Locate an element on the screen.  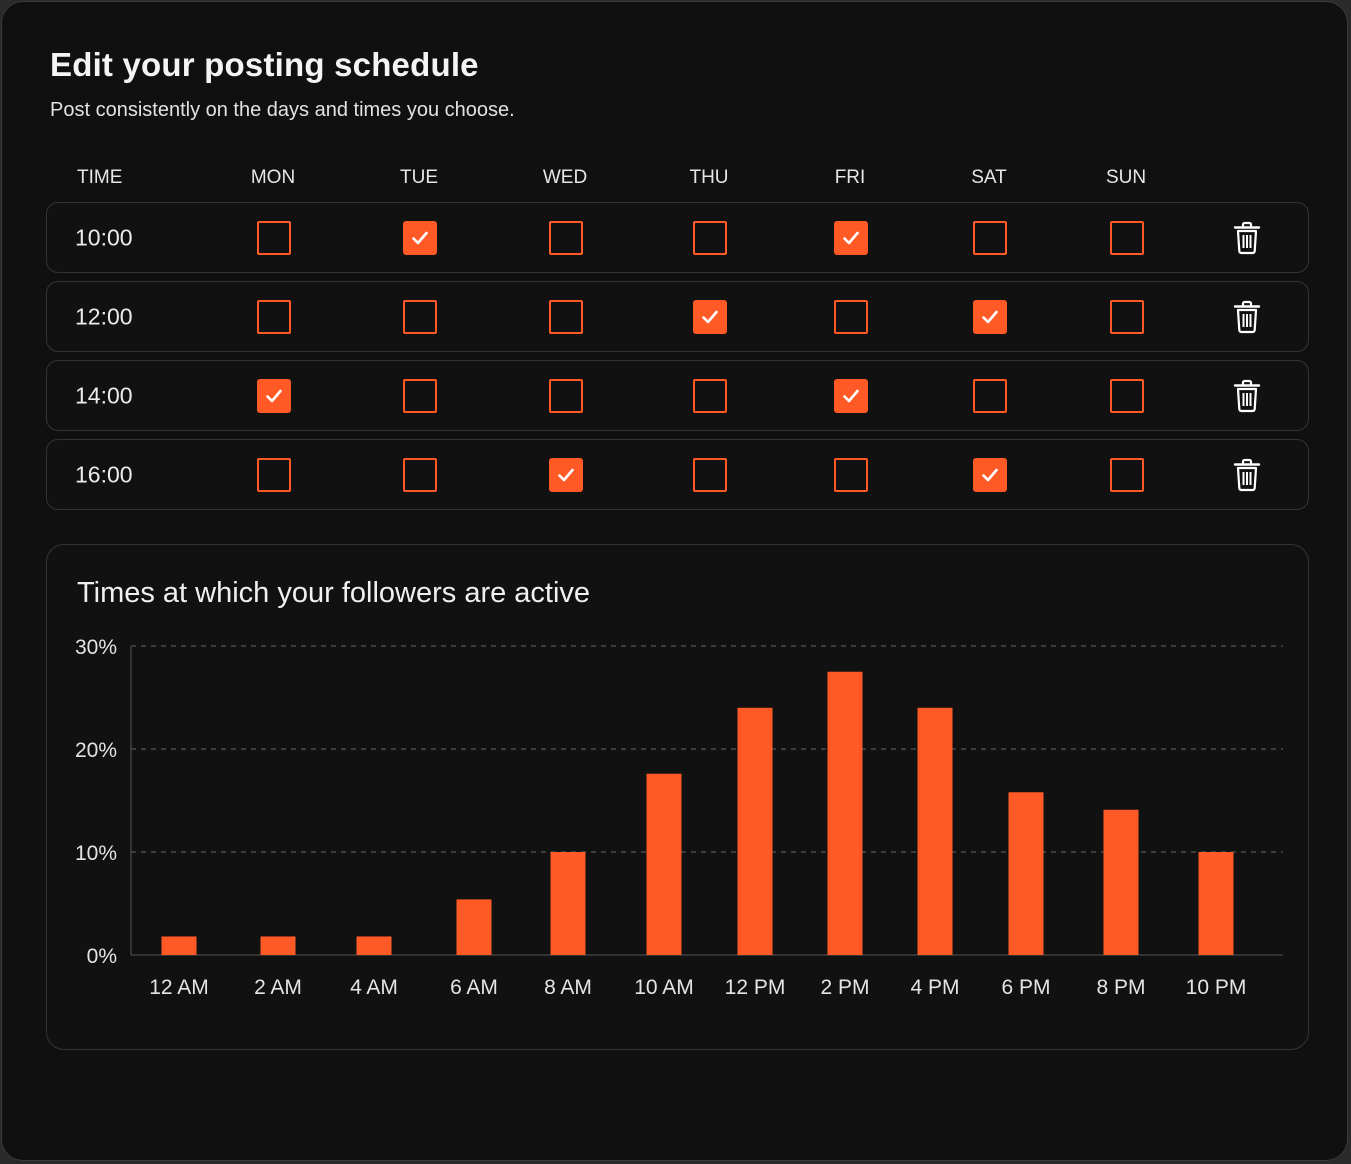
x-tick-label: 10 PM is located at coordinates (1216, 987).